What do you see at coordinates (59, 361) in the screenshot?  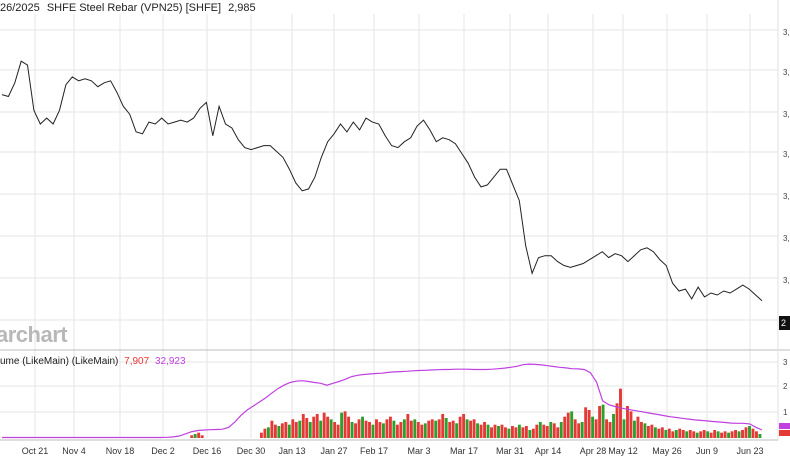 I see `volume-legend-label: ume (LikeMain) (LikeMain)` at bounding box center [59, 361].